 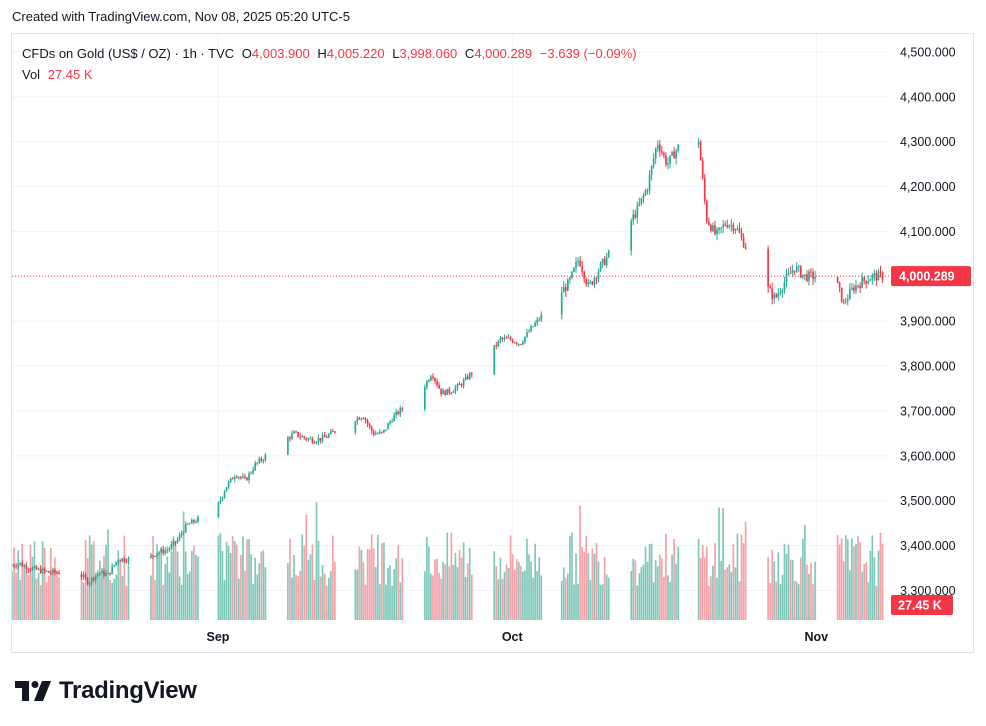 I want to click on legend-low-label: L, so click(x=396, y=53).